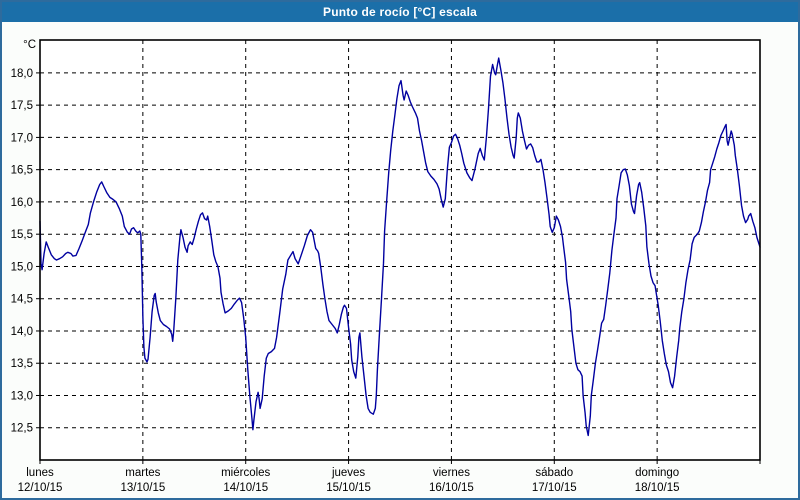  I want to click on x-date-label: 14/10/15, so click(245, 488).